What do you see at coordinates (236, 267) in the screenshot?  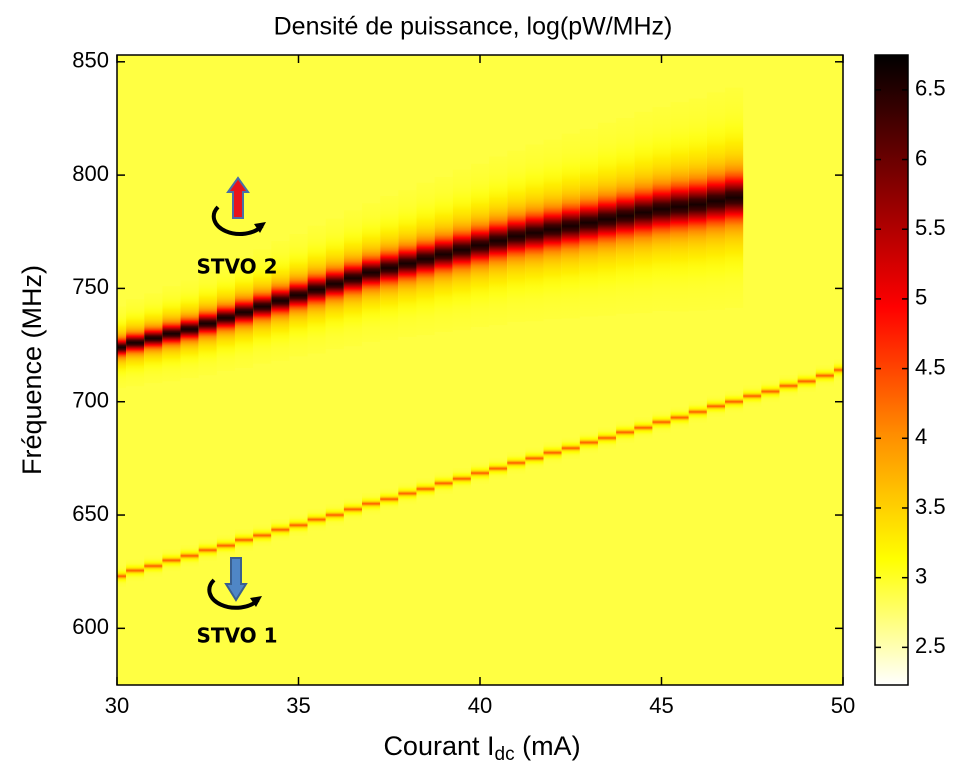 I see `stvo2-label: STVO 2` at bounding box center [236, 267].